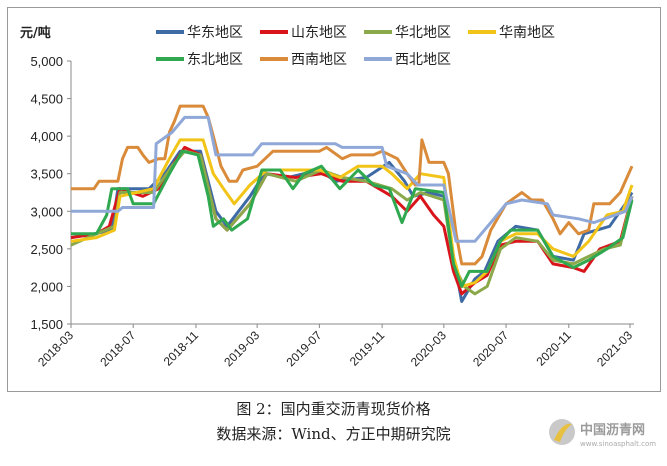 This screenshot has height=466, width=667. Describe the element at coordinates (319, 60) in the screenshot. I see `legend-label: 西南地区` at that location.